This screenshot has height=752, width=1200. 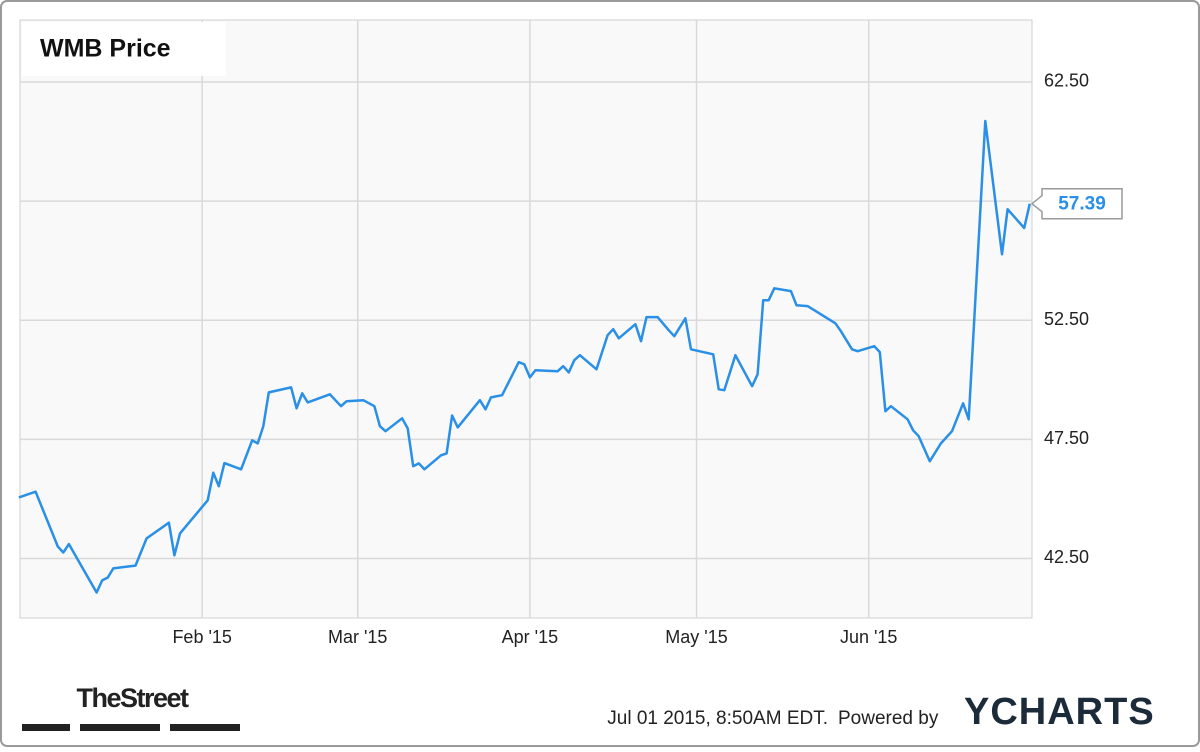 What do you see at coordinates (1066, 438) in the screenshot?
I see `y-tick-label: 47.50` at bounding box center [1066, 438].